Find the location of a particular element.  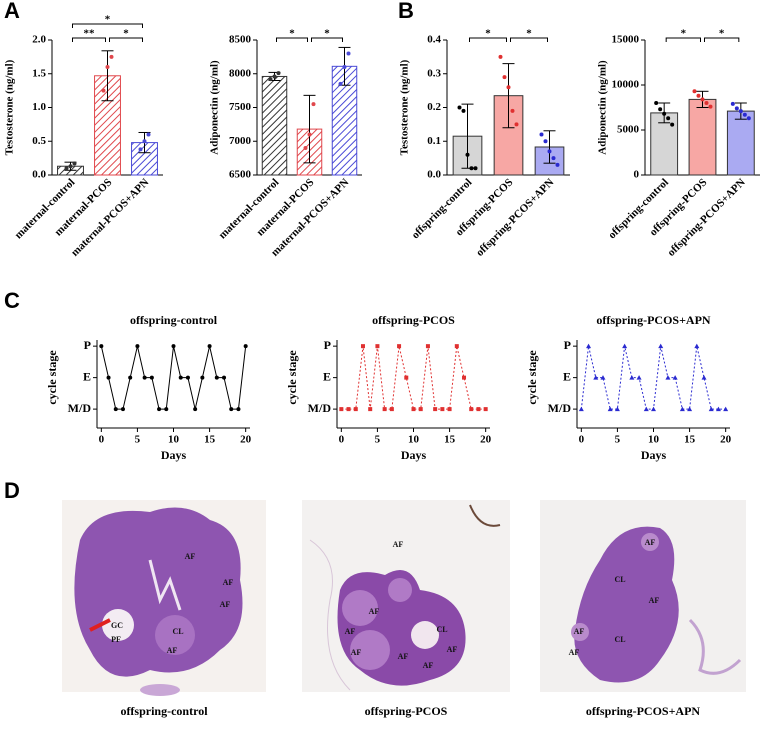

y-tick-label: 0.4 is located at coordinates (434, 40).